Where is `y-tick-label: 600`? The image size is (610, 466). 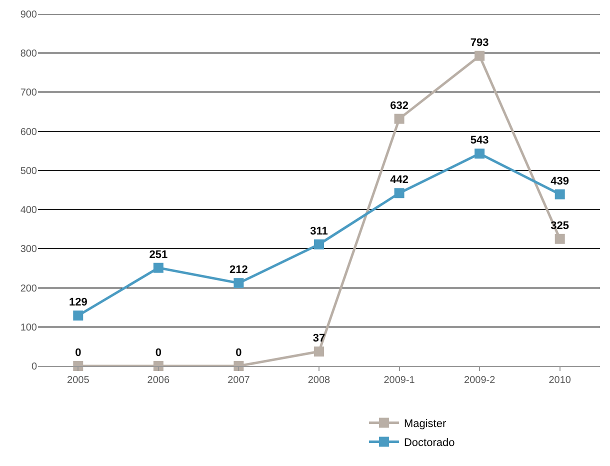
y-tick-label: 600 is located at coordinates (29, 132).